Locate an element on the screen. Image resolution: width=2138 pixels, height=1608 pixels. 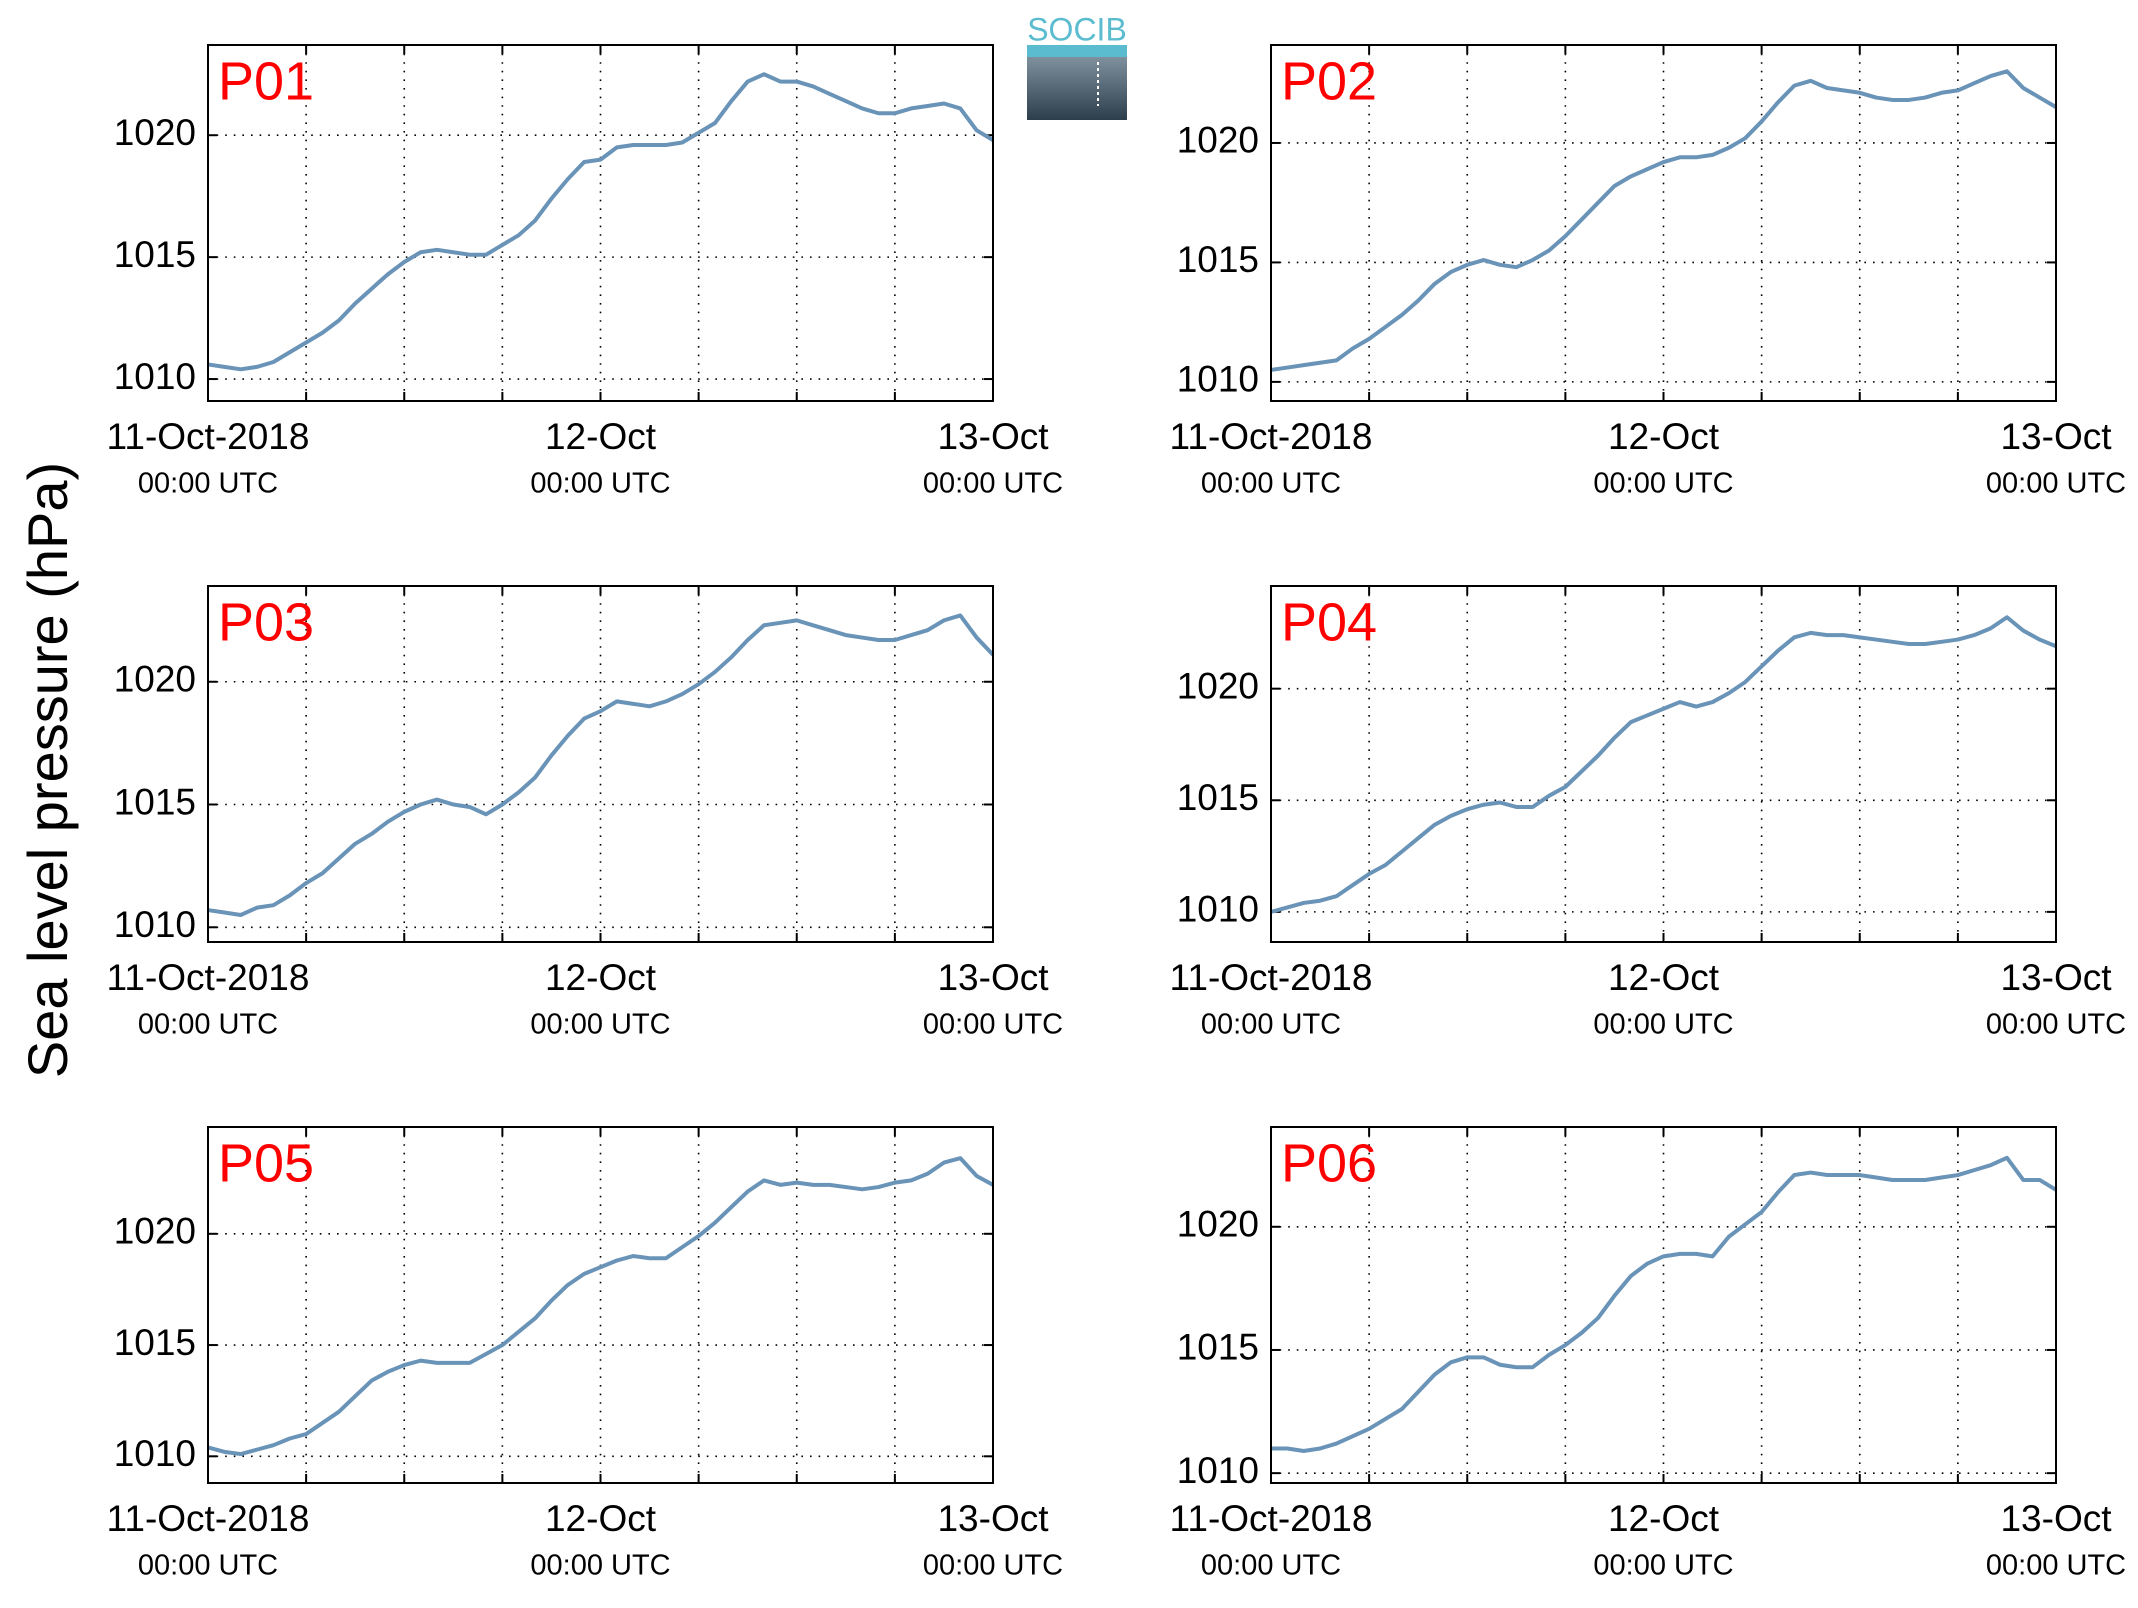
logo: SOCIB is located at coordinates (1077, 65).